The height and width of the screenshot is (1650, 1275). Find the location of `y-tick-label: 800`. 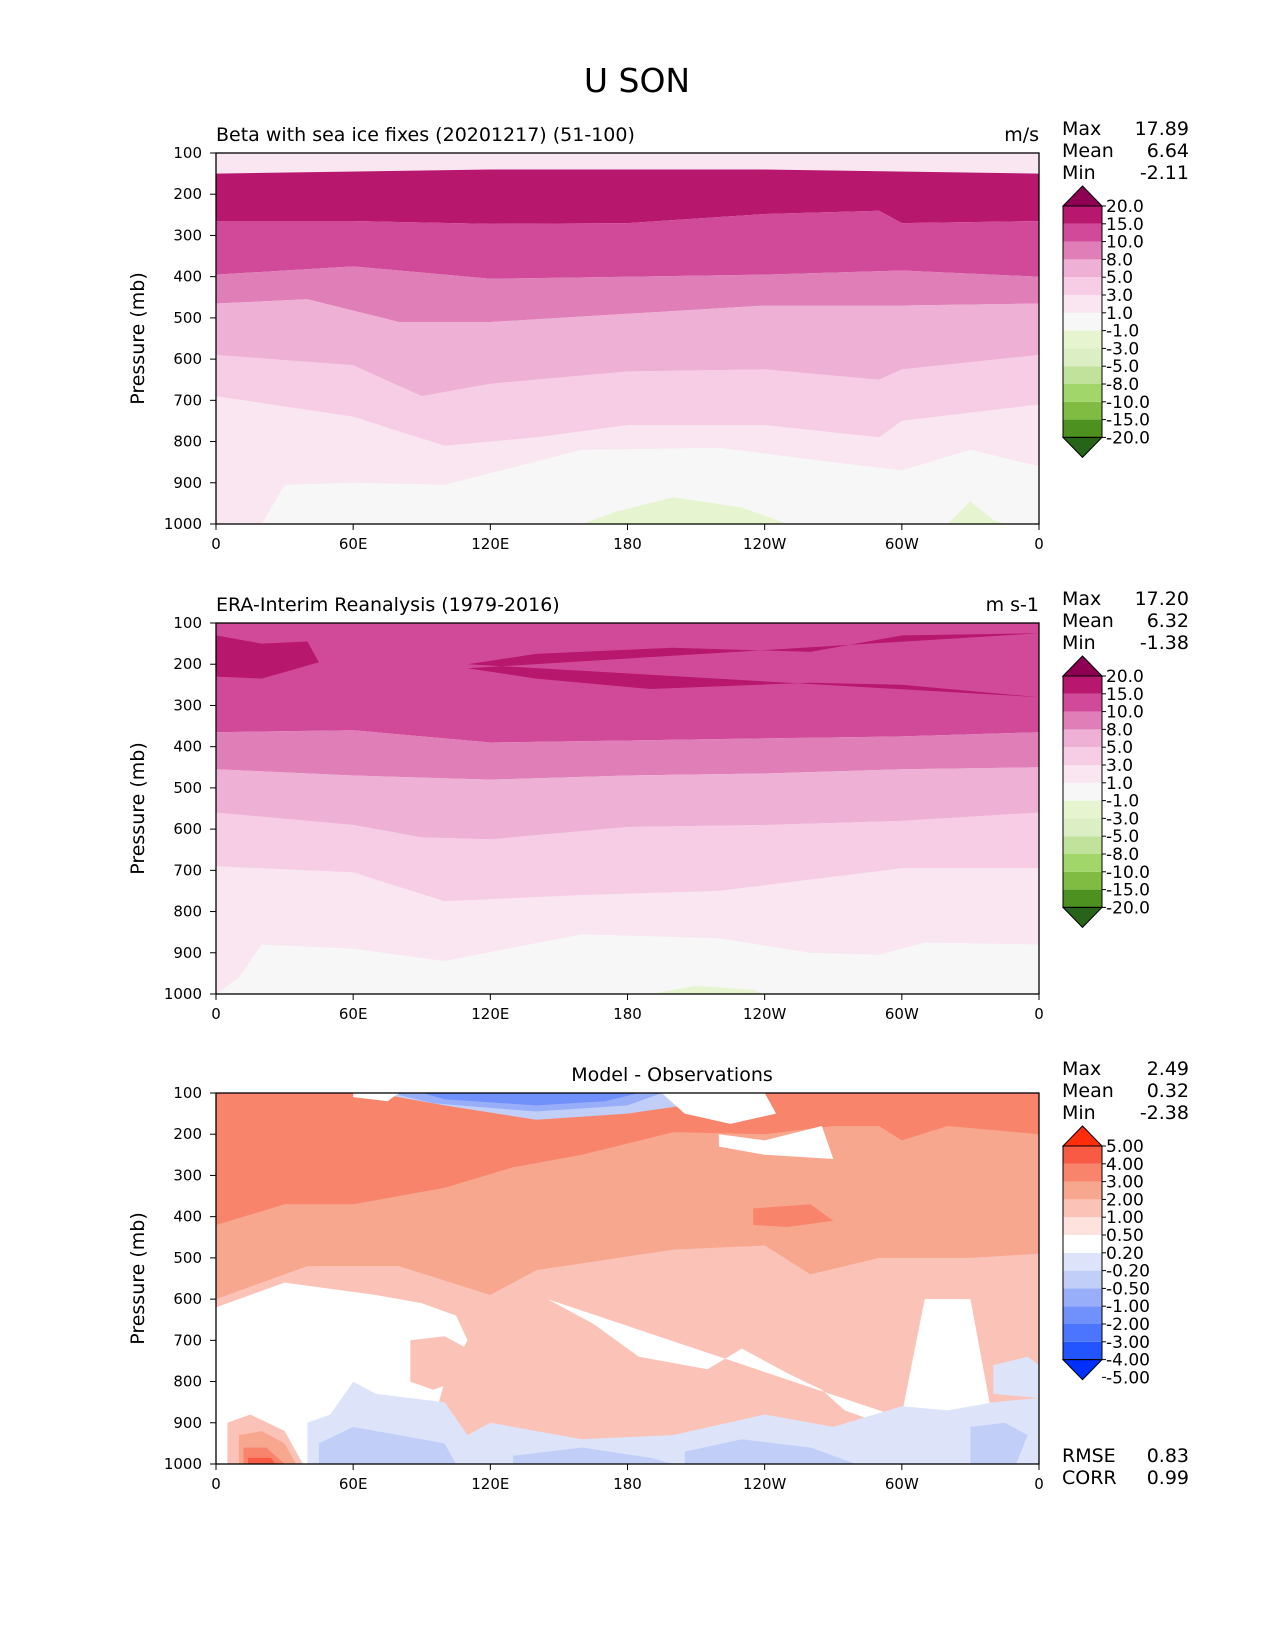

y-tick-label: 800 is located at coordinates (187, 442).